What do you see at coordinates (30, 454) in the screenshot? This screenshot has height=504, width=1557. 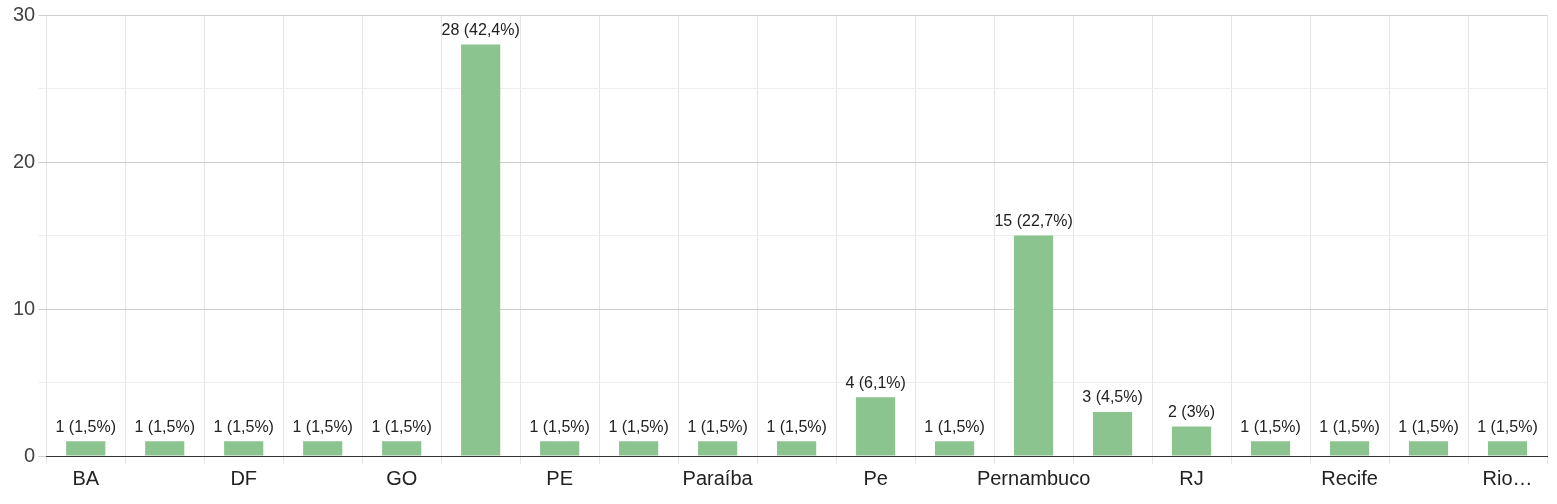 I see `y-tick-label: 0` at bounding box center [30, 454].